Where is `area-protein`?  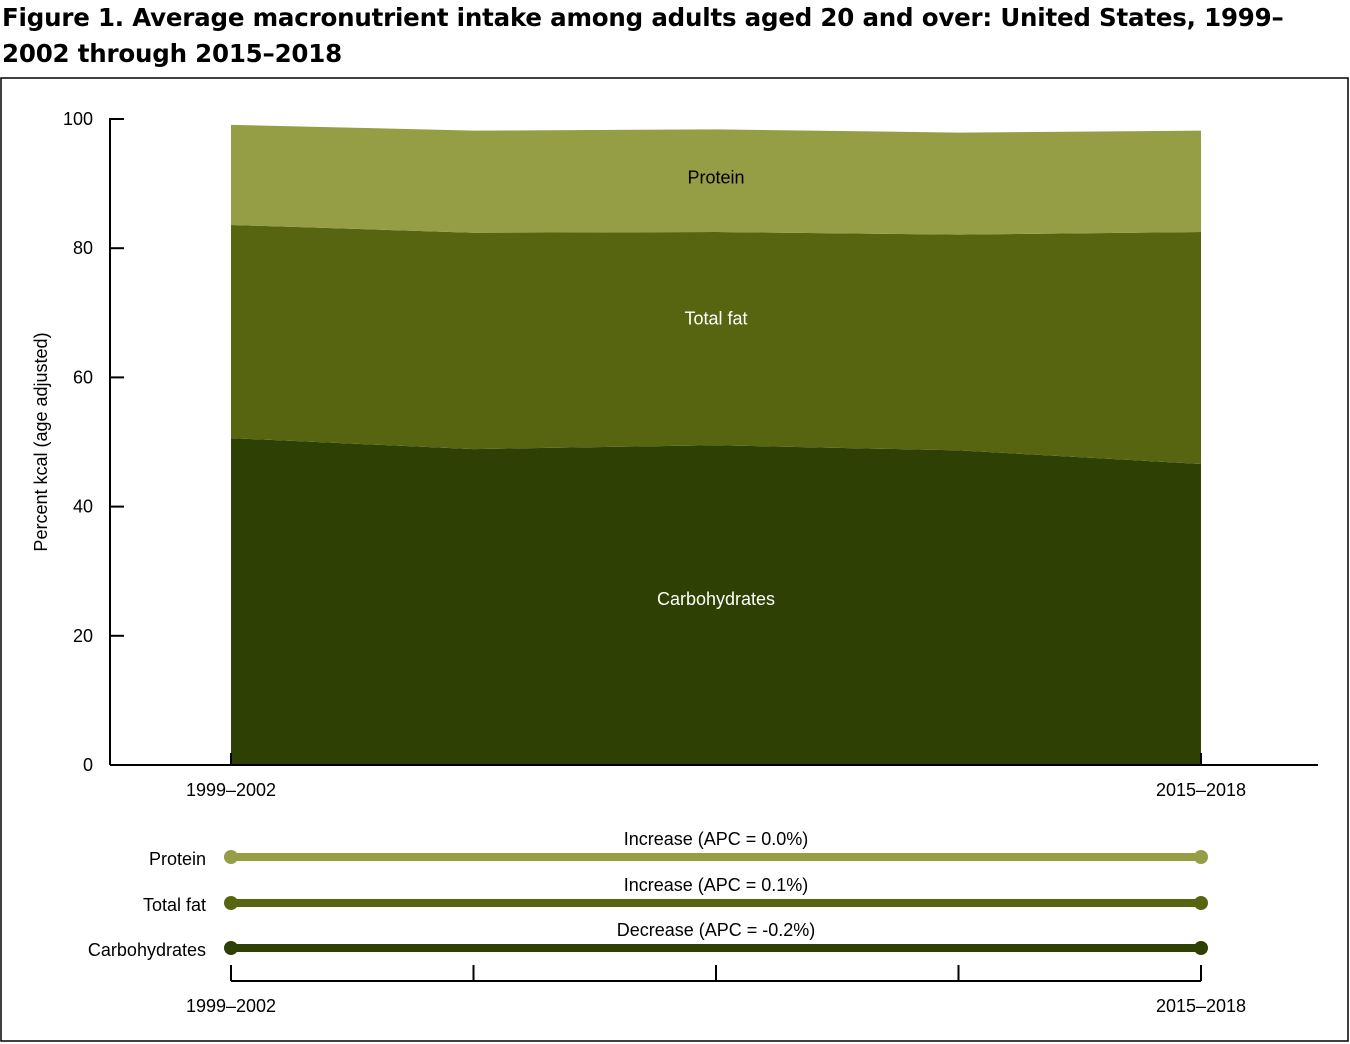 area-protein is located at coordinates (716, 179).